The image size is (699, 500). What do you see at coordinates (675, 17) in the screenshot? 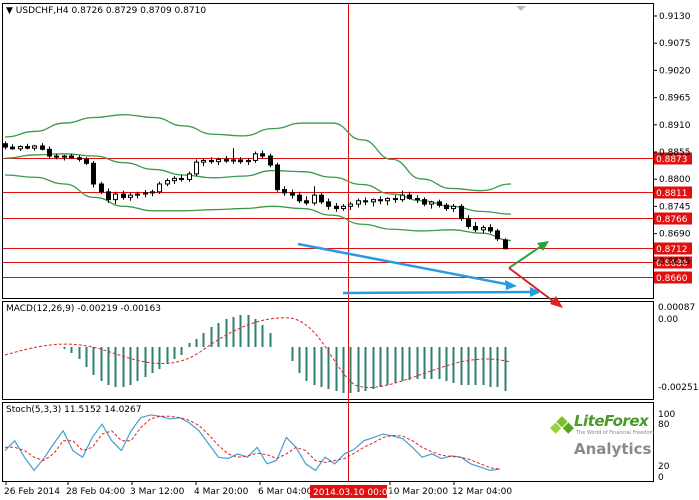
I see `price-tick-label: 0.9130` at bounding box center [675, 17].